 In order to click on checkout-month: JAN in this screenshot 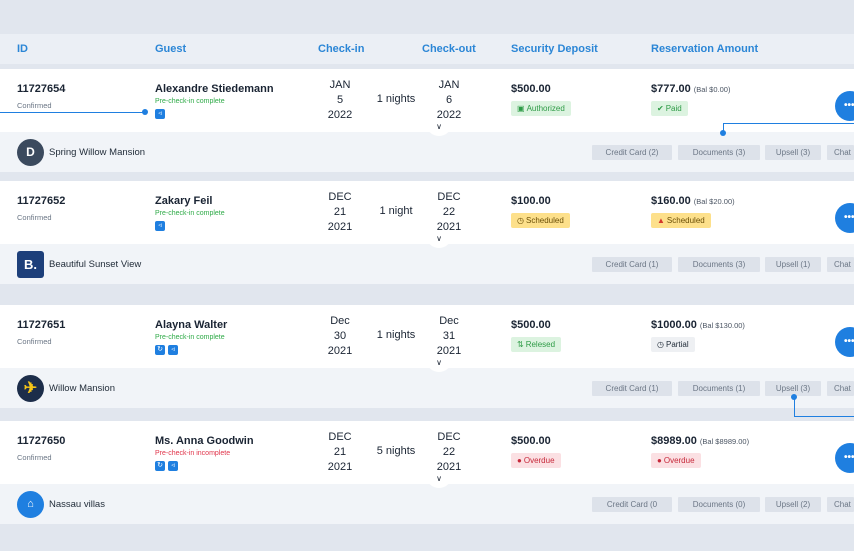, I will do `click(449, 85)`.